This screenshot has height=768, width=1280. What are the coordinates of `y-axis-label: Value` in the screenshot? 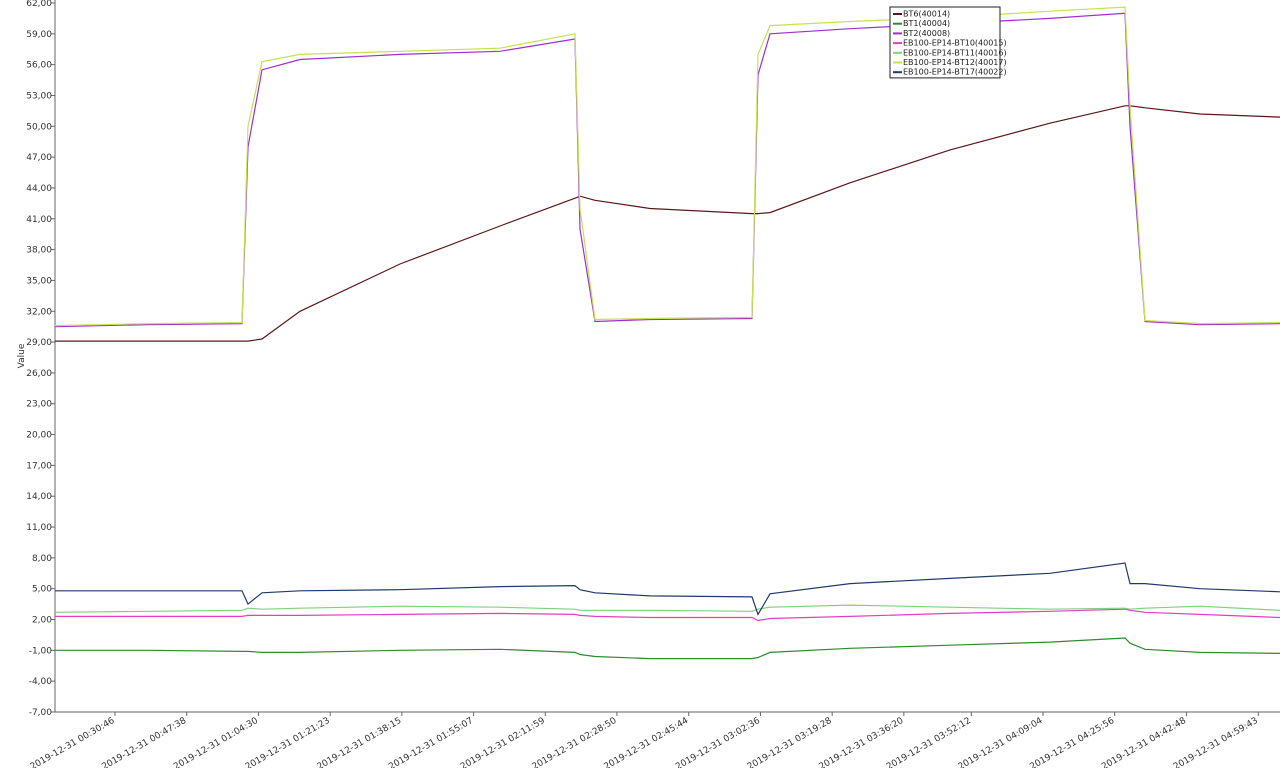 It's located at (22, 355).